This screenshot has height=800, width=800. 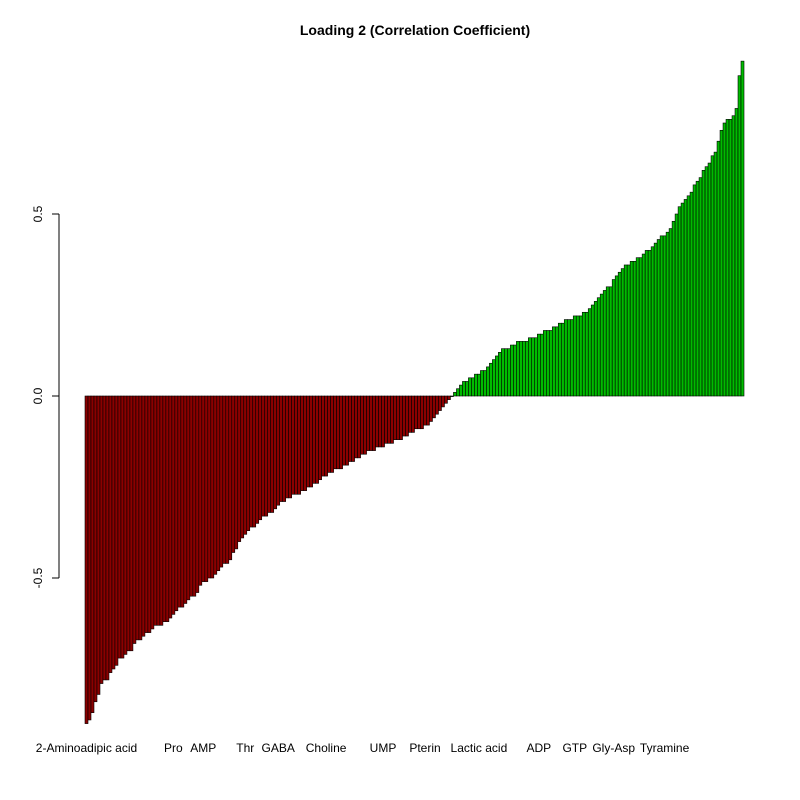 What do you see at coordinates (326, 748) in the screenshot?
I see `x-category-label: Choline` at bounding box center [326, 748].